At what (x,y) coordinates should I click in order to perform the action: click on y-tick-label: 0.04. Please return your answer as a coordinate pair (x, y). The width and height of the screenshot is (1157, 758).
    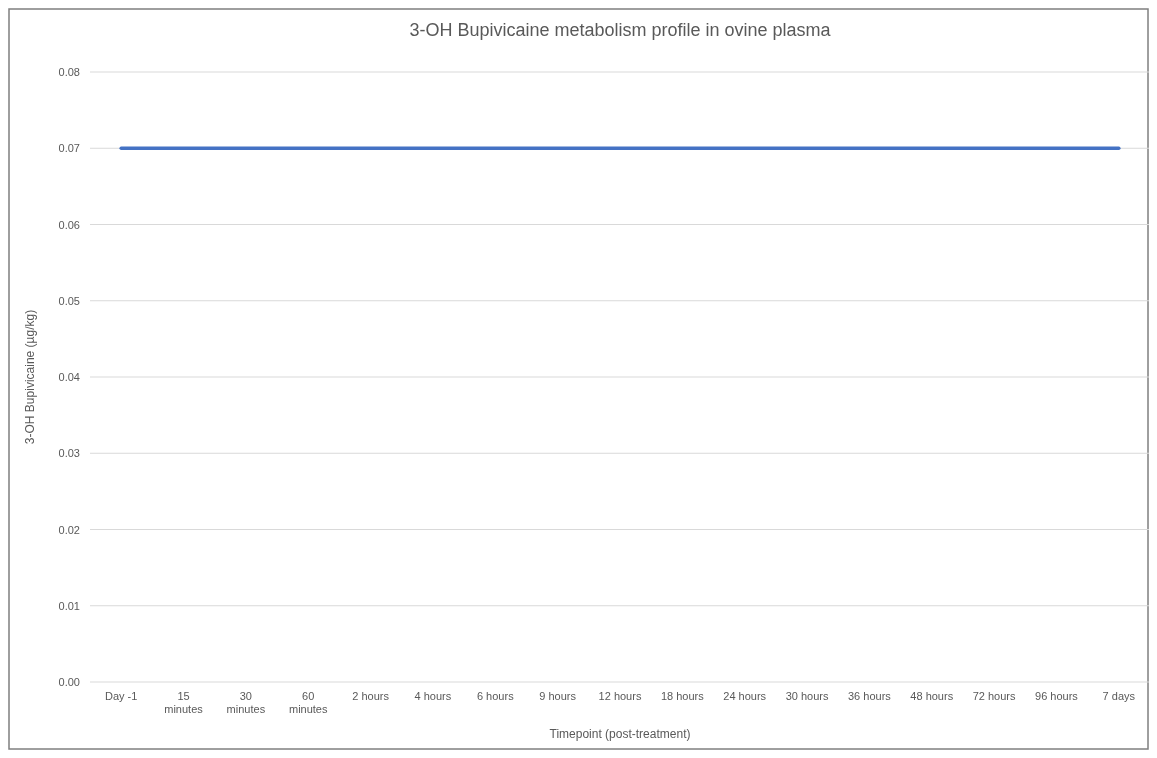
    Looking at the image, I should click on (69, 377).